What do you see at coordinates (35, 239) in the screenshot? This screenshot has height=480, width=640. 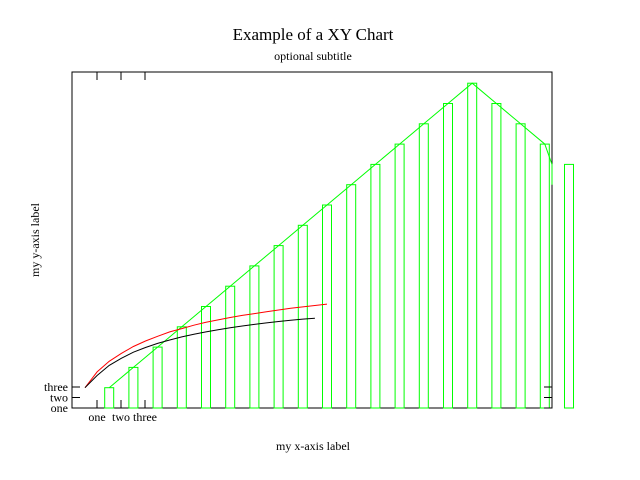 I see `y-axis-label: my y-axis label` at bounding box center [35, 239].